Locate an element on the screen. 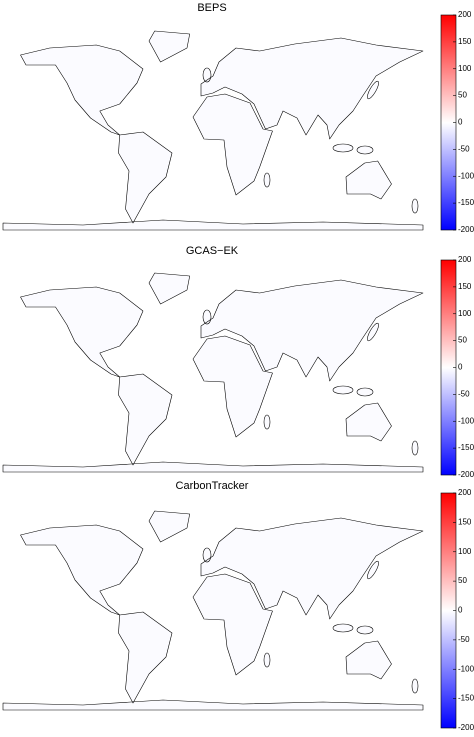  panel-title: GCAS−EK is located at coordinates (212, 251).